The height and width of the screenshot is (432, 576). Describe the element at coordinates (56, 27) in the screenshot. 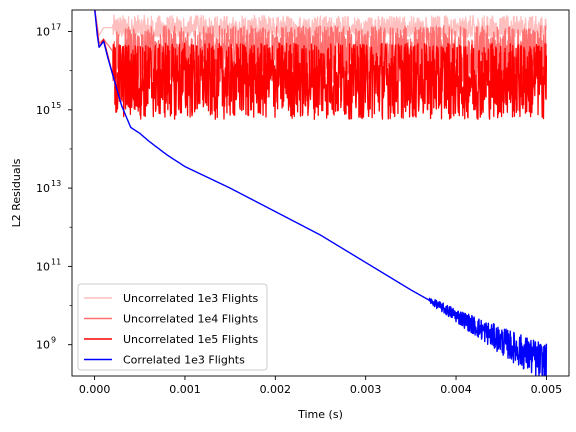

I see `y-tick-exponent: 17` at that location.